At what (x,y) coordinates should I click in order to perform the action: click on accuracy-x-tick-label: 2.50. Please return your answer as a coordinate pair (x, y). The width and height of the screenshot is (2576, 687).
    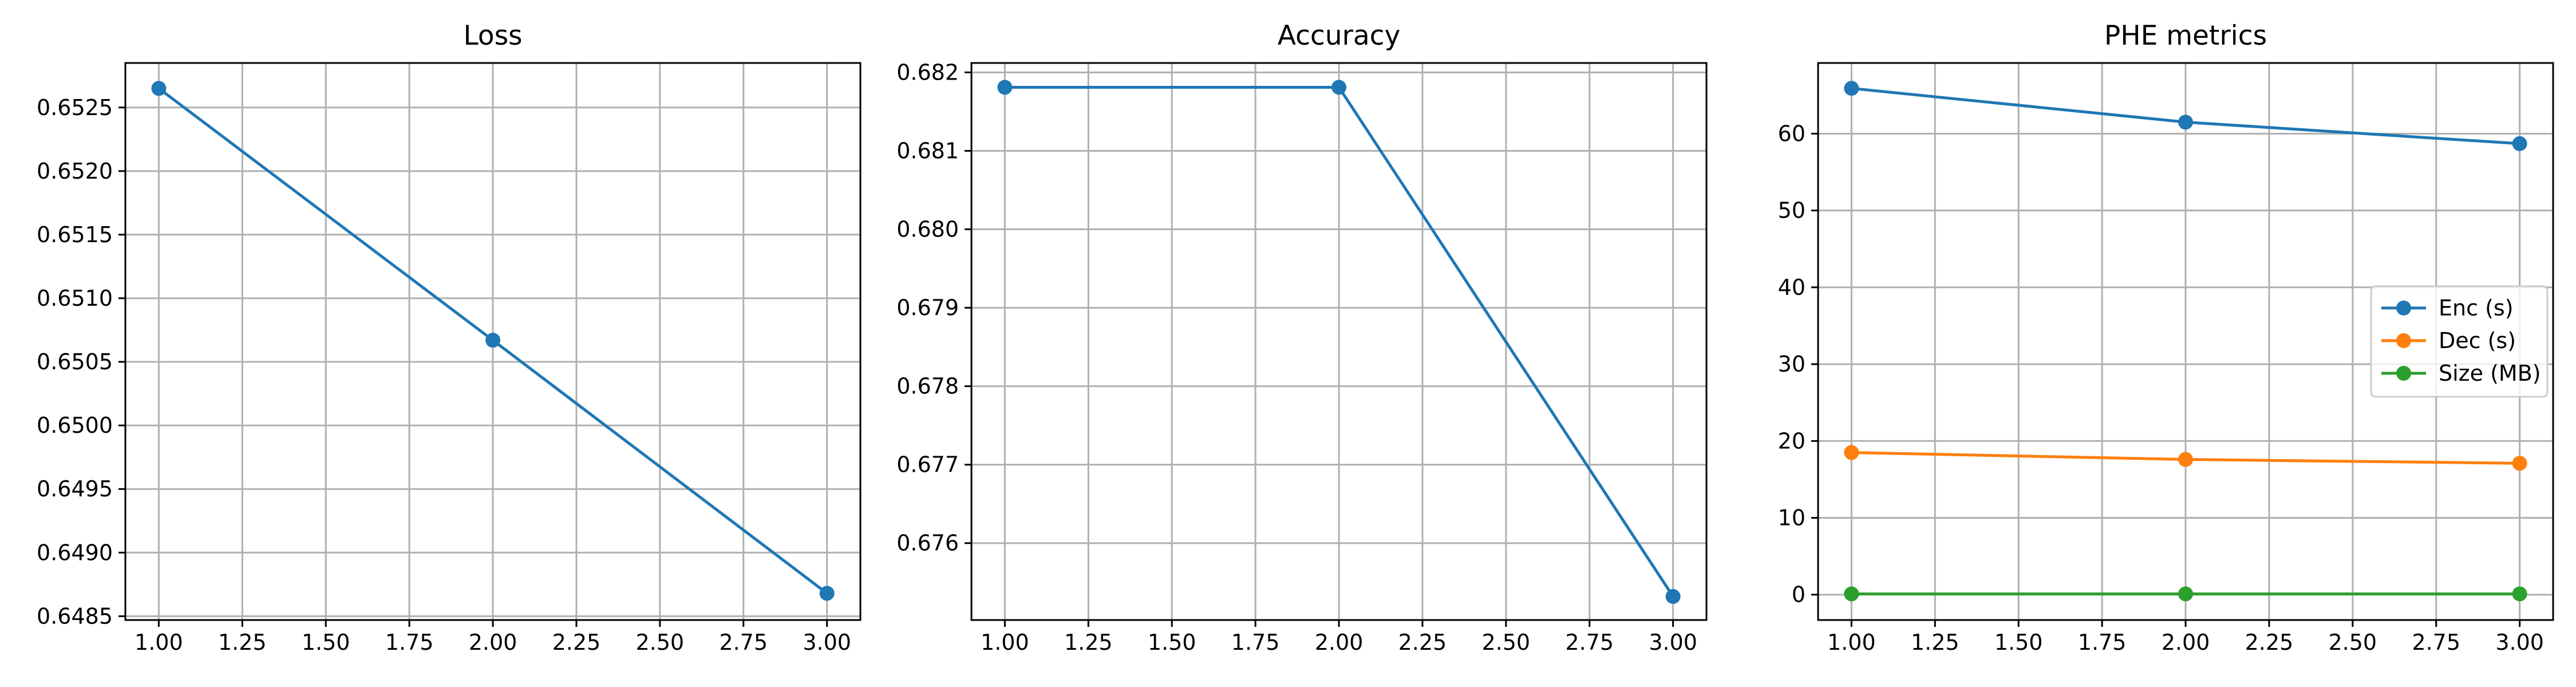
    Looking at the image, I should click on (1506, 642).